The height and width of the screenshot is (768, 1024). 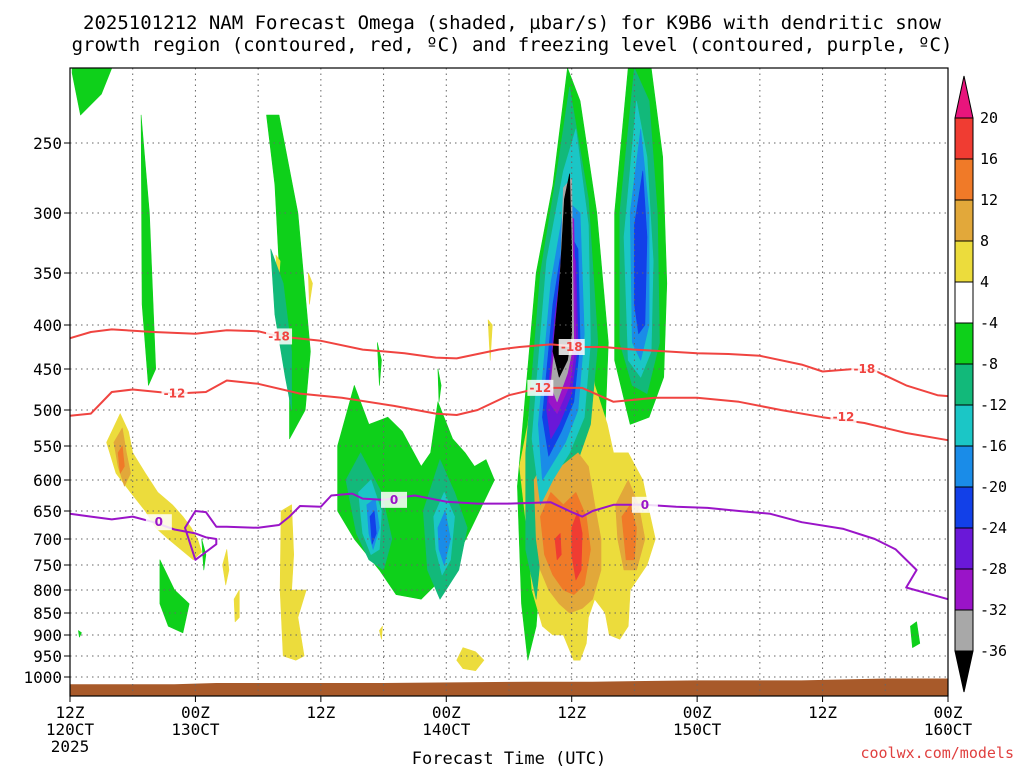 What do you see at coordinates (984, 282) in the screenshot?
I see `colorbar-label: 4` at bounding box center [984, 282].